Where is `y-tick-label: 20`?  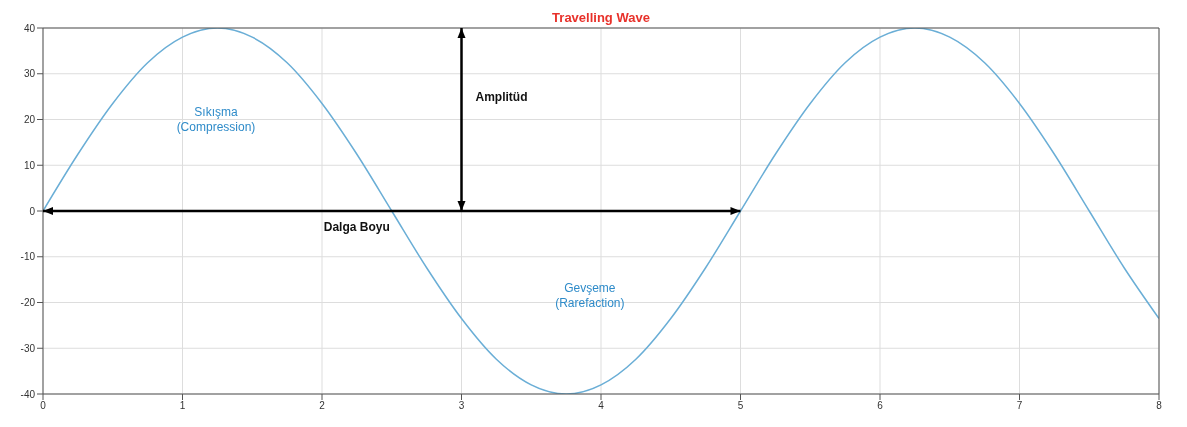
y-tick-label: 20 is located at coordinates (29, 120).